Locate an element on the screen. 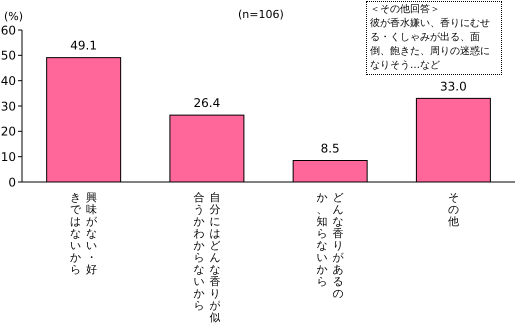 Image resolution: width=517 pixels, height=329 pixels. chart-subtitle: (n=106) is located at coordinates (261, 14).